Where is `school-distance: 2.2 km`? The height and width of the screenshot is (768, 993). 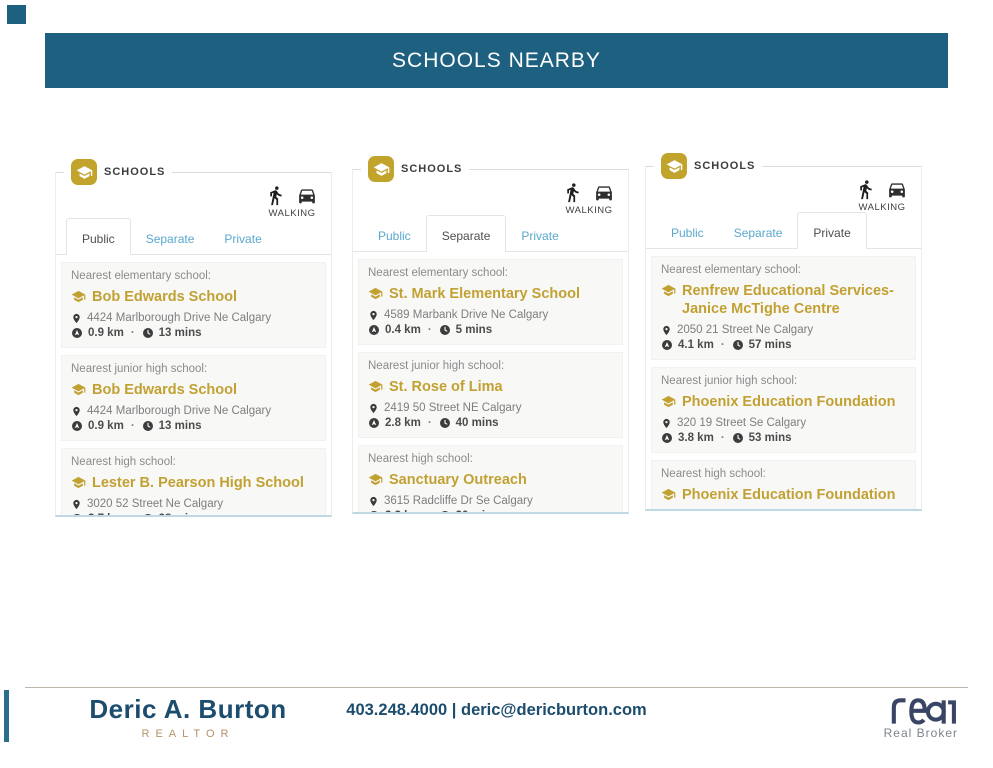 school-distance: 2.2 km is located at coordinates (403, 511).